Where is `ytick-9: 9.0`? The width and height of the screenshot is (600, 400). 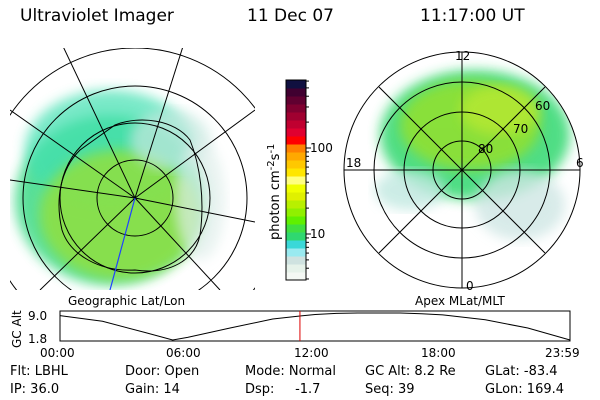 ytick-9: 9.0 is located at coordinates (37, 316).